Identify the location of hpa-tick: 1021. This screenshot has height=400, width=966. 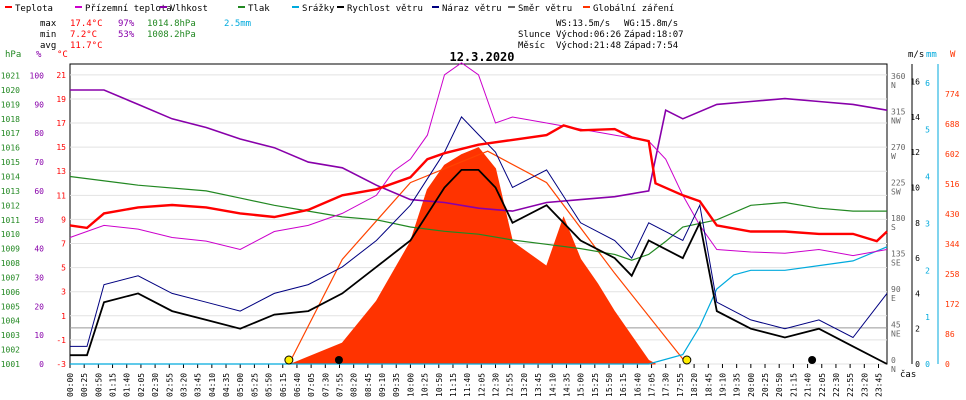
(10, 76).